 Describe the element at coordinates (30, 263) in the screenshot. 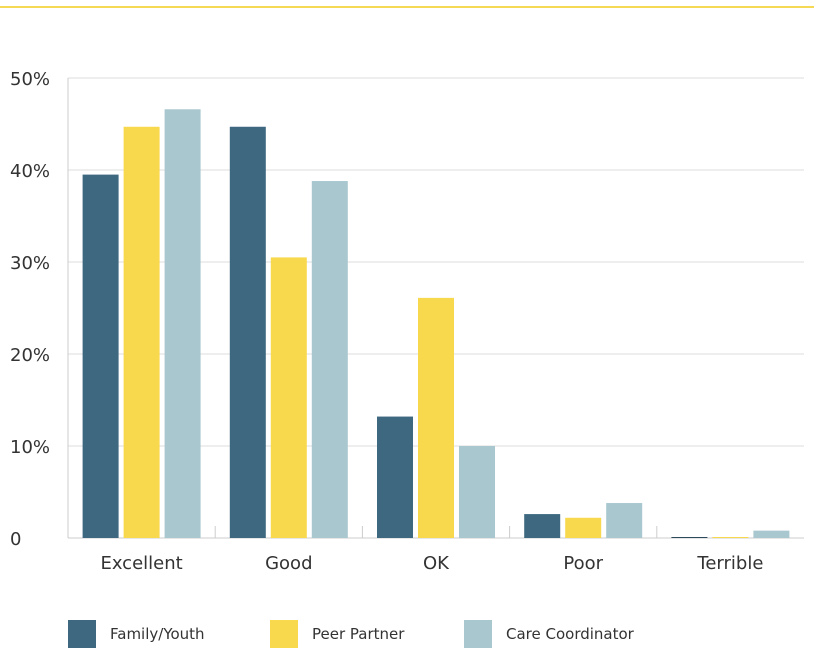

I see `y-tick-label-3: 30%` at that location.